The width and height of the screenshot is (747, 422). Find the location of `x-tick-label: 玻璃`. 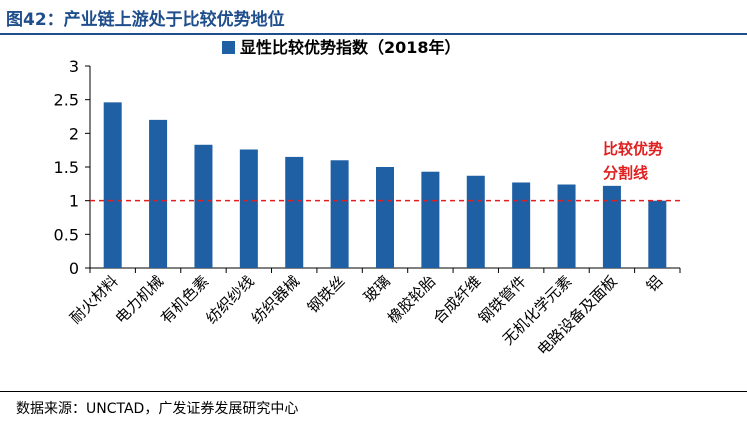

x-tick-label: 玻璃 is located at coordinates (377, 289).